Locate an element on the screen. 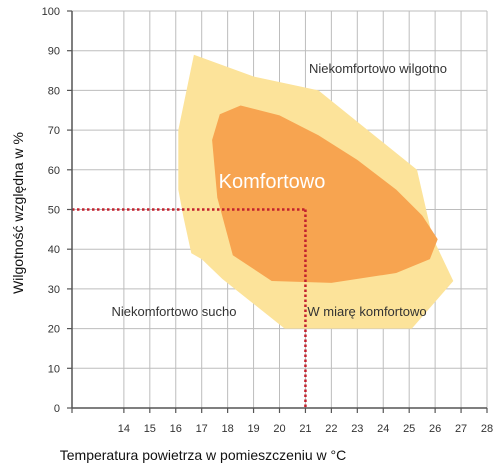 The width and height of the screenshot is (499, 469). y-tick-label: 30 is located at coordinates (54, 290).